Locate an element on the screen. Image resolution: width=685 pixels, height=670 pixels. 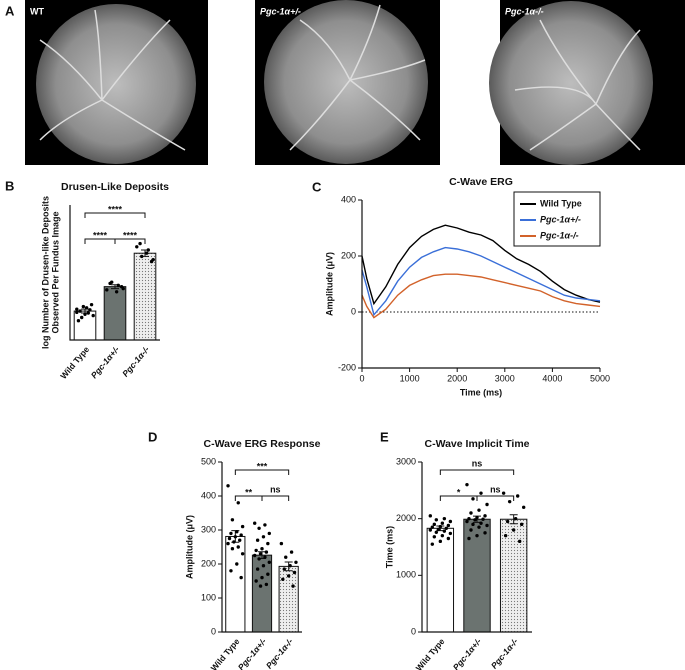
y-tick-label: 500 is located at coordinates (208, 461).